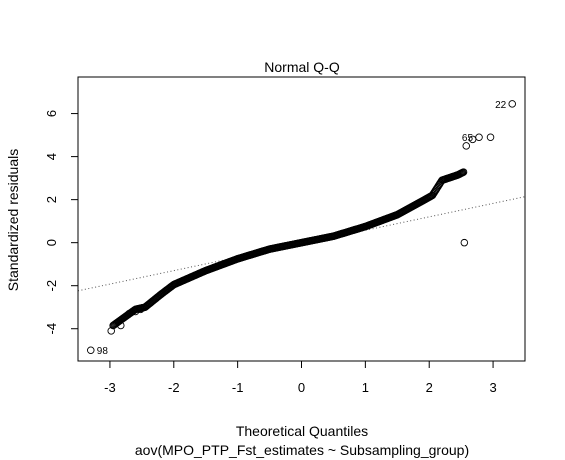  I want to click on x-tick-label: -2, so click(174, 387).